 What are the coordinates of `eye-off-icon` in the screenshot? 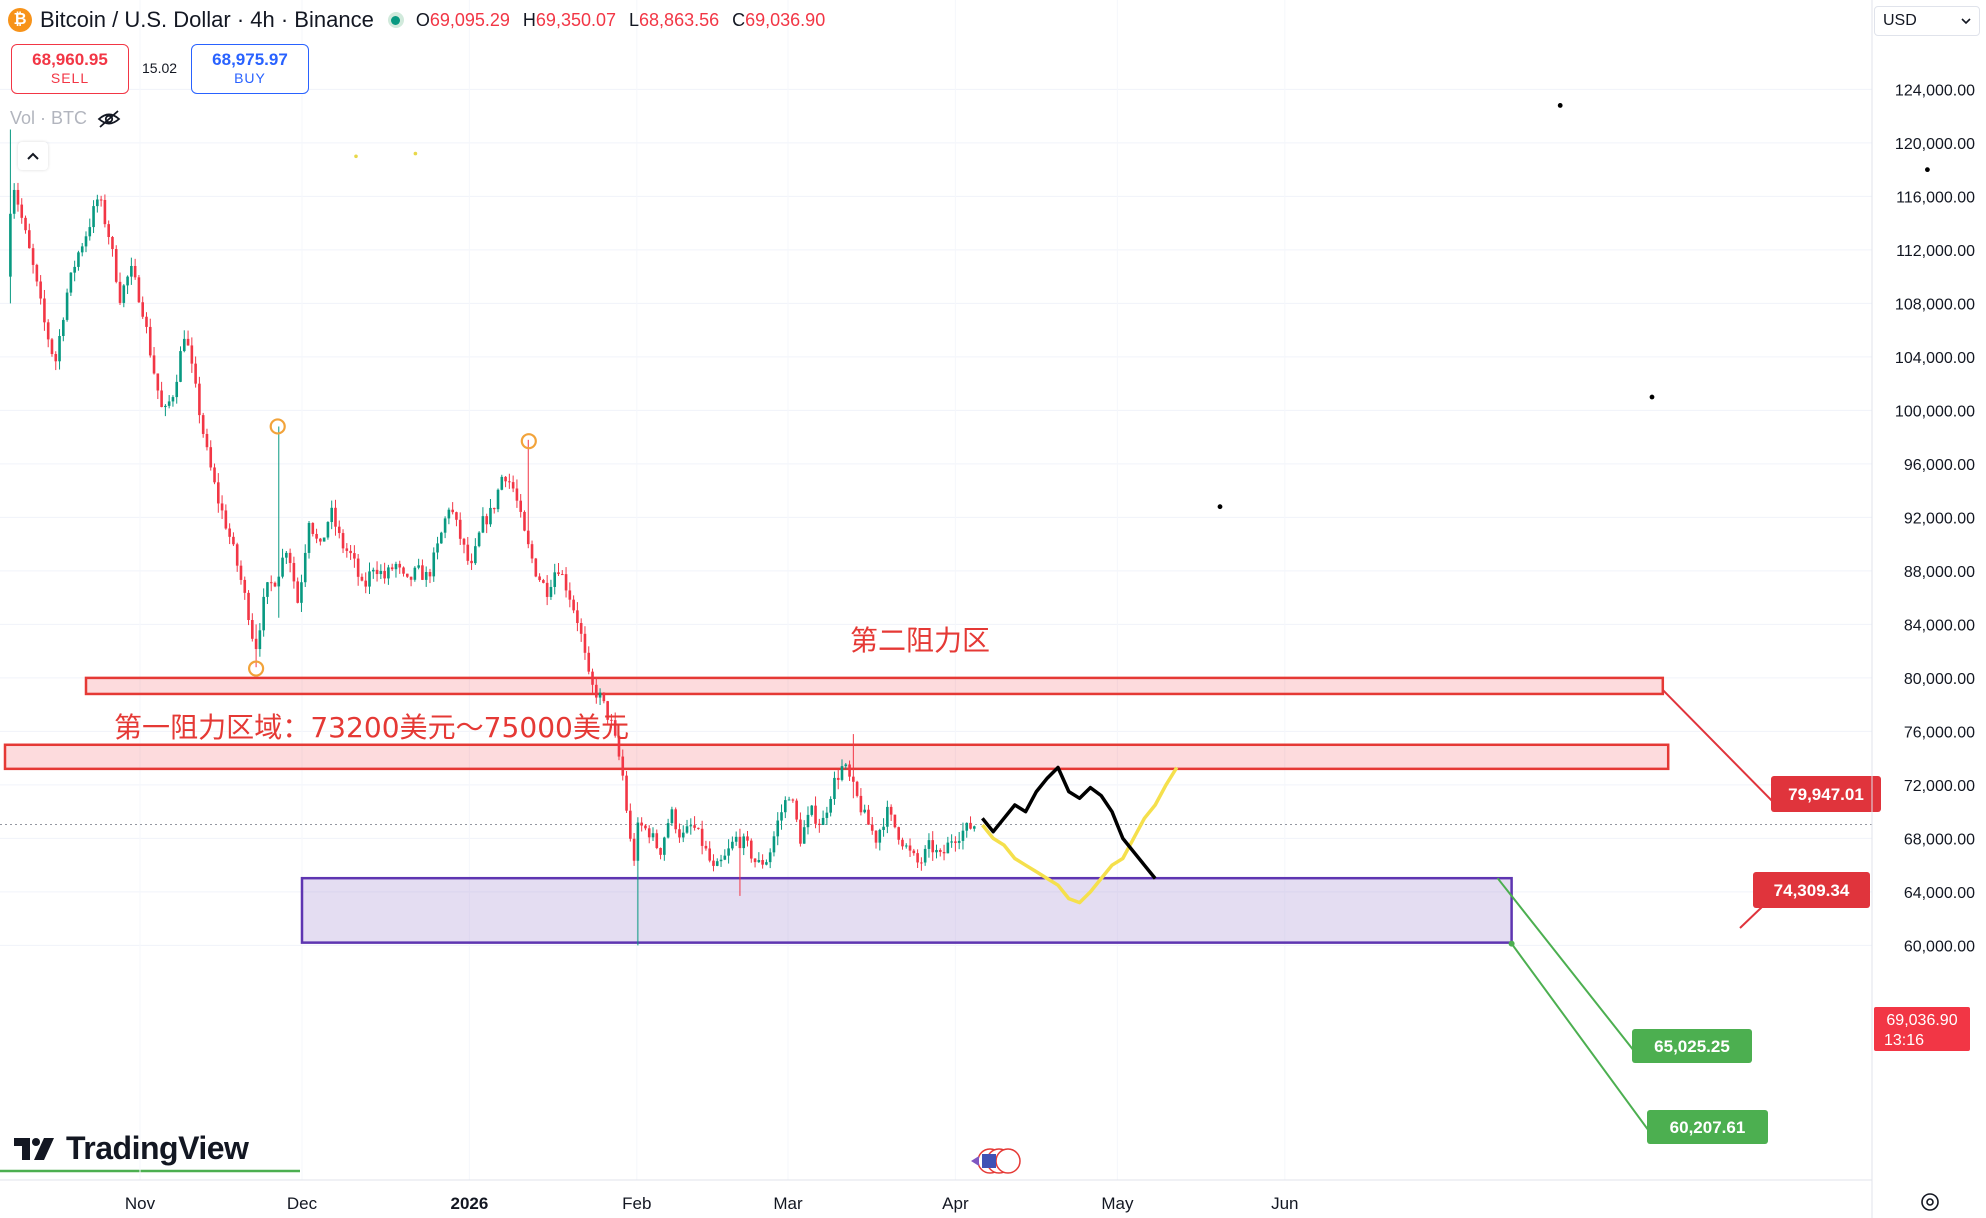 It's located at (109, 119).